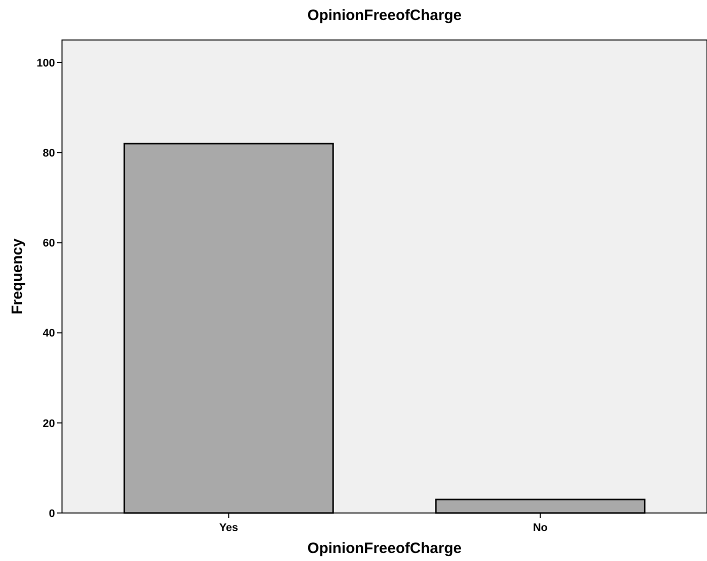 Image resolution: width=707 pixels, height=561 pixels. Describe the element at coordinates (51, 514) in the screenshot. I see `y-tick-label: 0` at that location.